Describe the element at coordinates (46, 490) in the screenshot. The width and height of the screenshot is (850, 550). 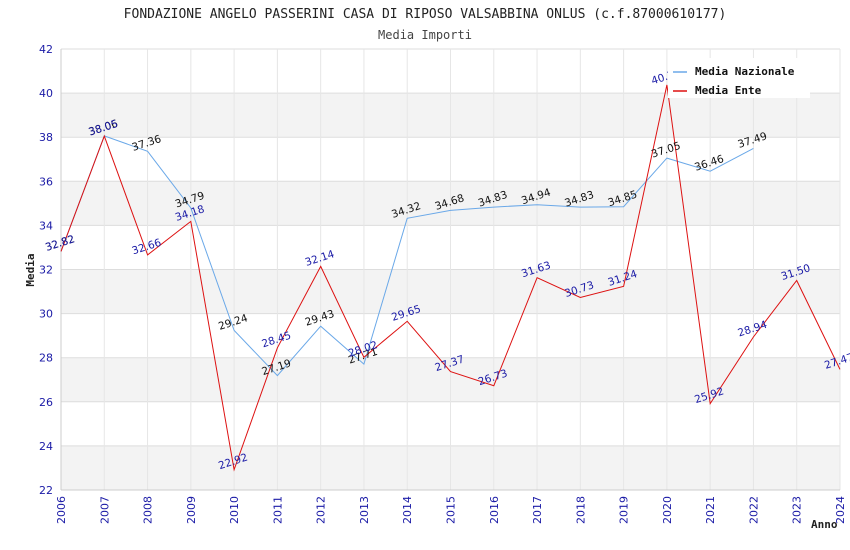
I see `y-tick-label: 22` at that location.